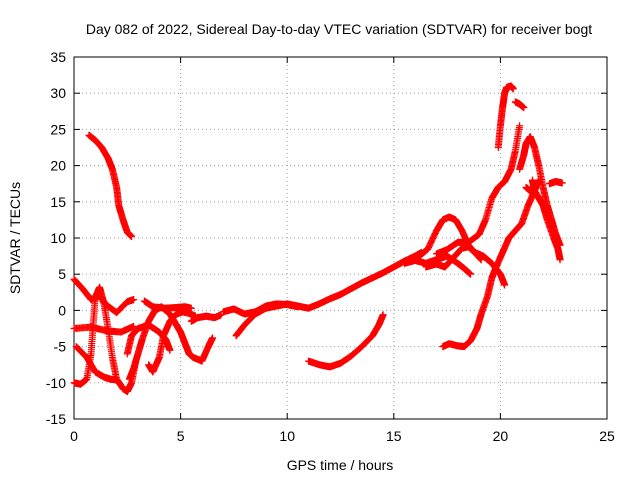  I want to click on y-tick-label: 10, so click(58, 238).